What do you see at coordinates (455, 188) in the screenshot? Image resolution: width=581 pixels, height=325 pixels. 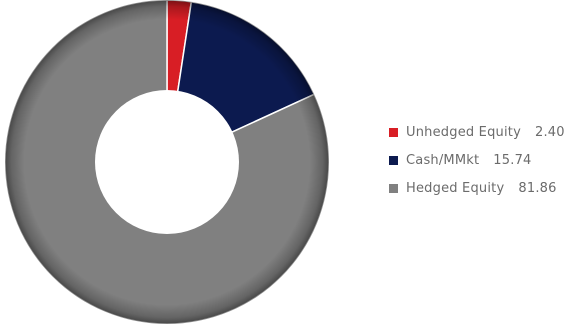 I see `legend-label-hedged-equity: Hedged Equity` at bounding box center [455, 188].